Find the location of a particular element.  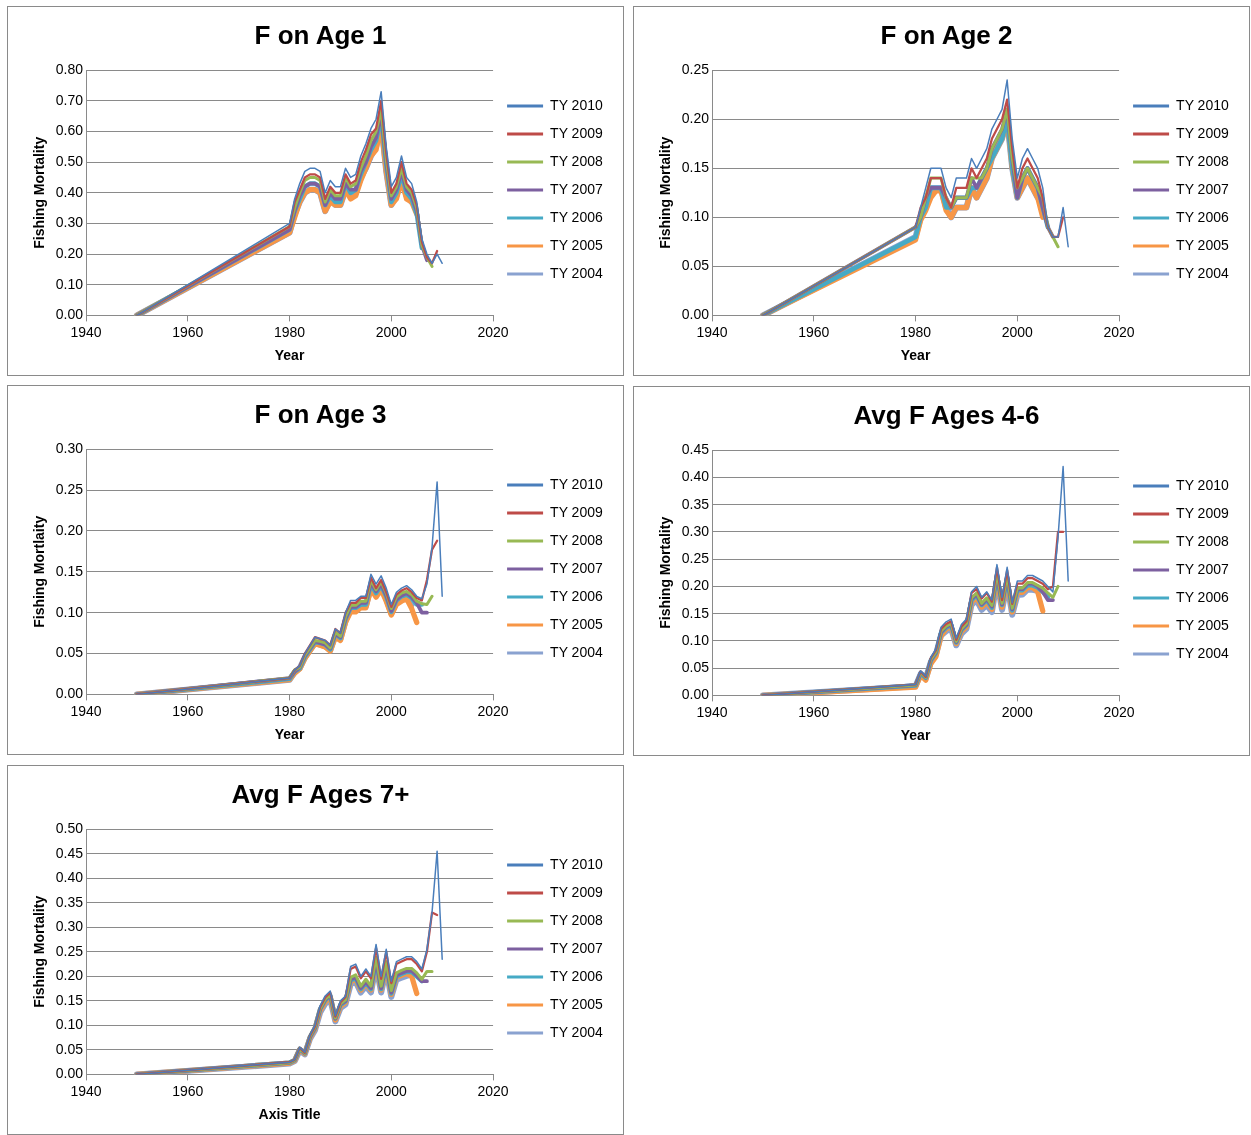

chart-title: Avg F Ages 4-6 is located at coordinates (946, 414).